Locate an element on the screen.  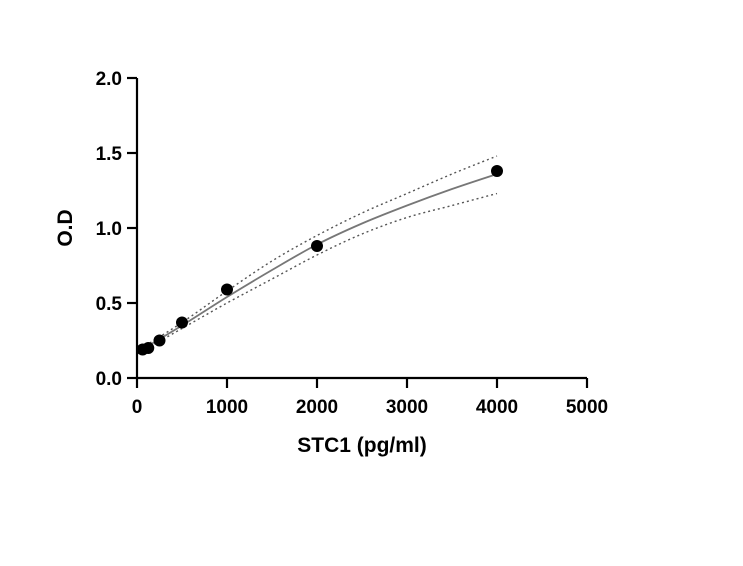
y-axis: 0.0 0.5 1.0 1.5 2.0 is located at coordinates (117, 229).